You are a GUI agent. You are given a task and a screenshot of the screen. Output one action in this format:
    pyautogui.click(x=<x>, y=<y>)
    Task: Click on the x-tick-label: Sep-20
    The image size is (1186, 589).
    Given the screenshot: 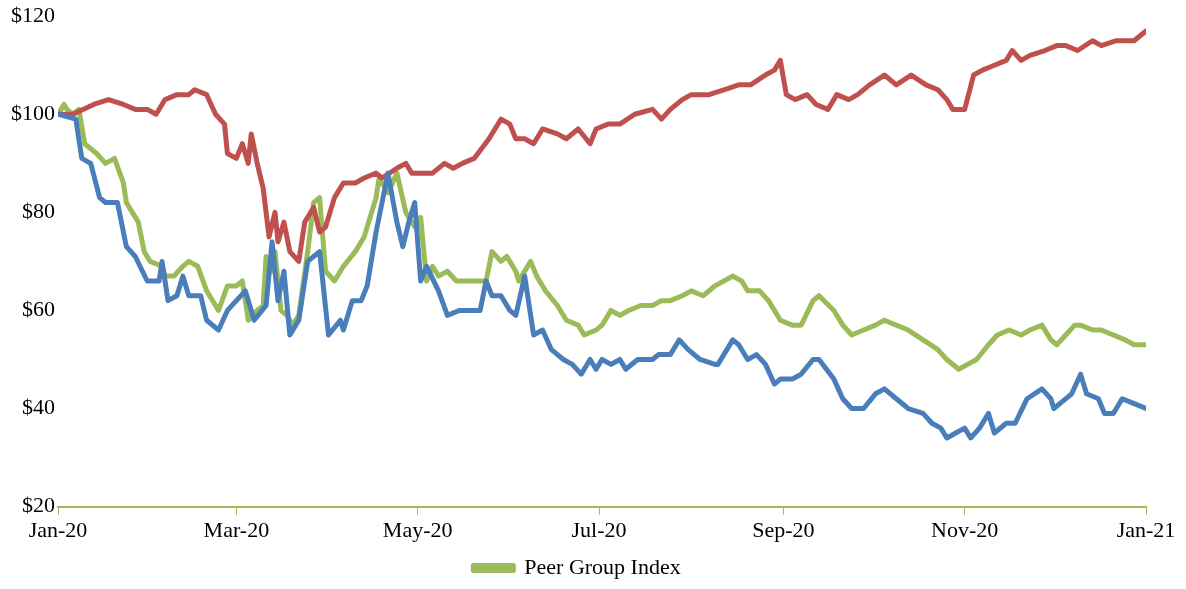 What is the action you would take?
    pyautogui.click(x=783, y=529)
    